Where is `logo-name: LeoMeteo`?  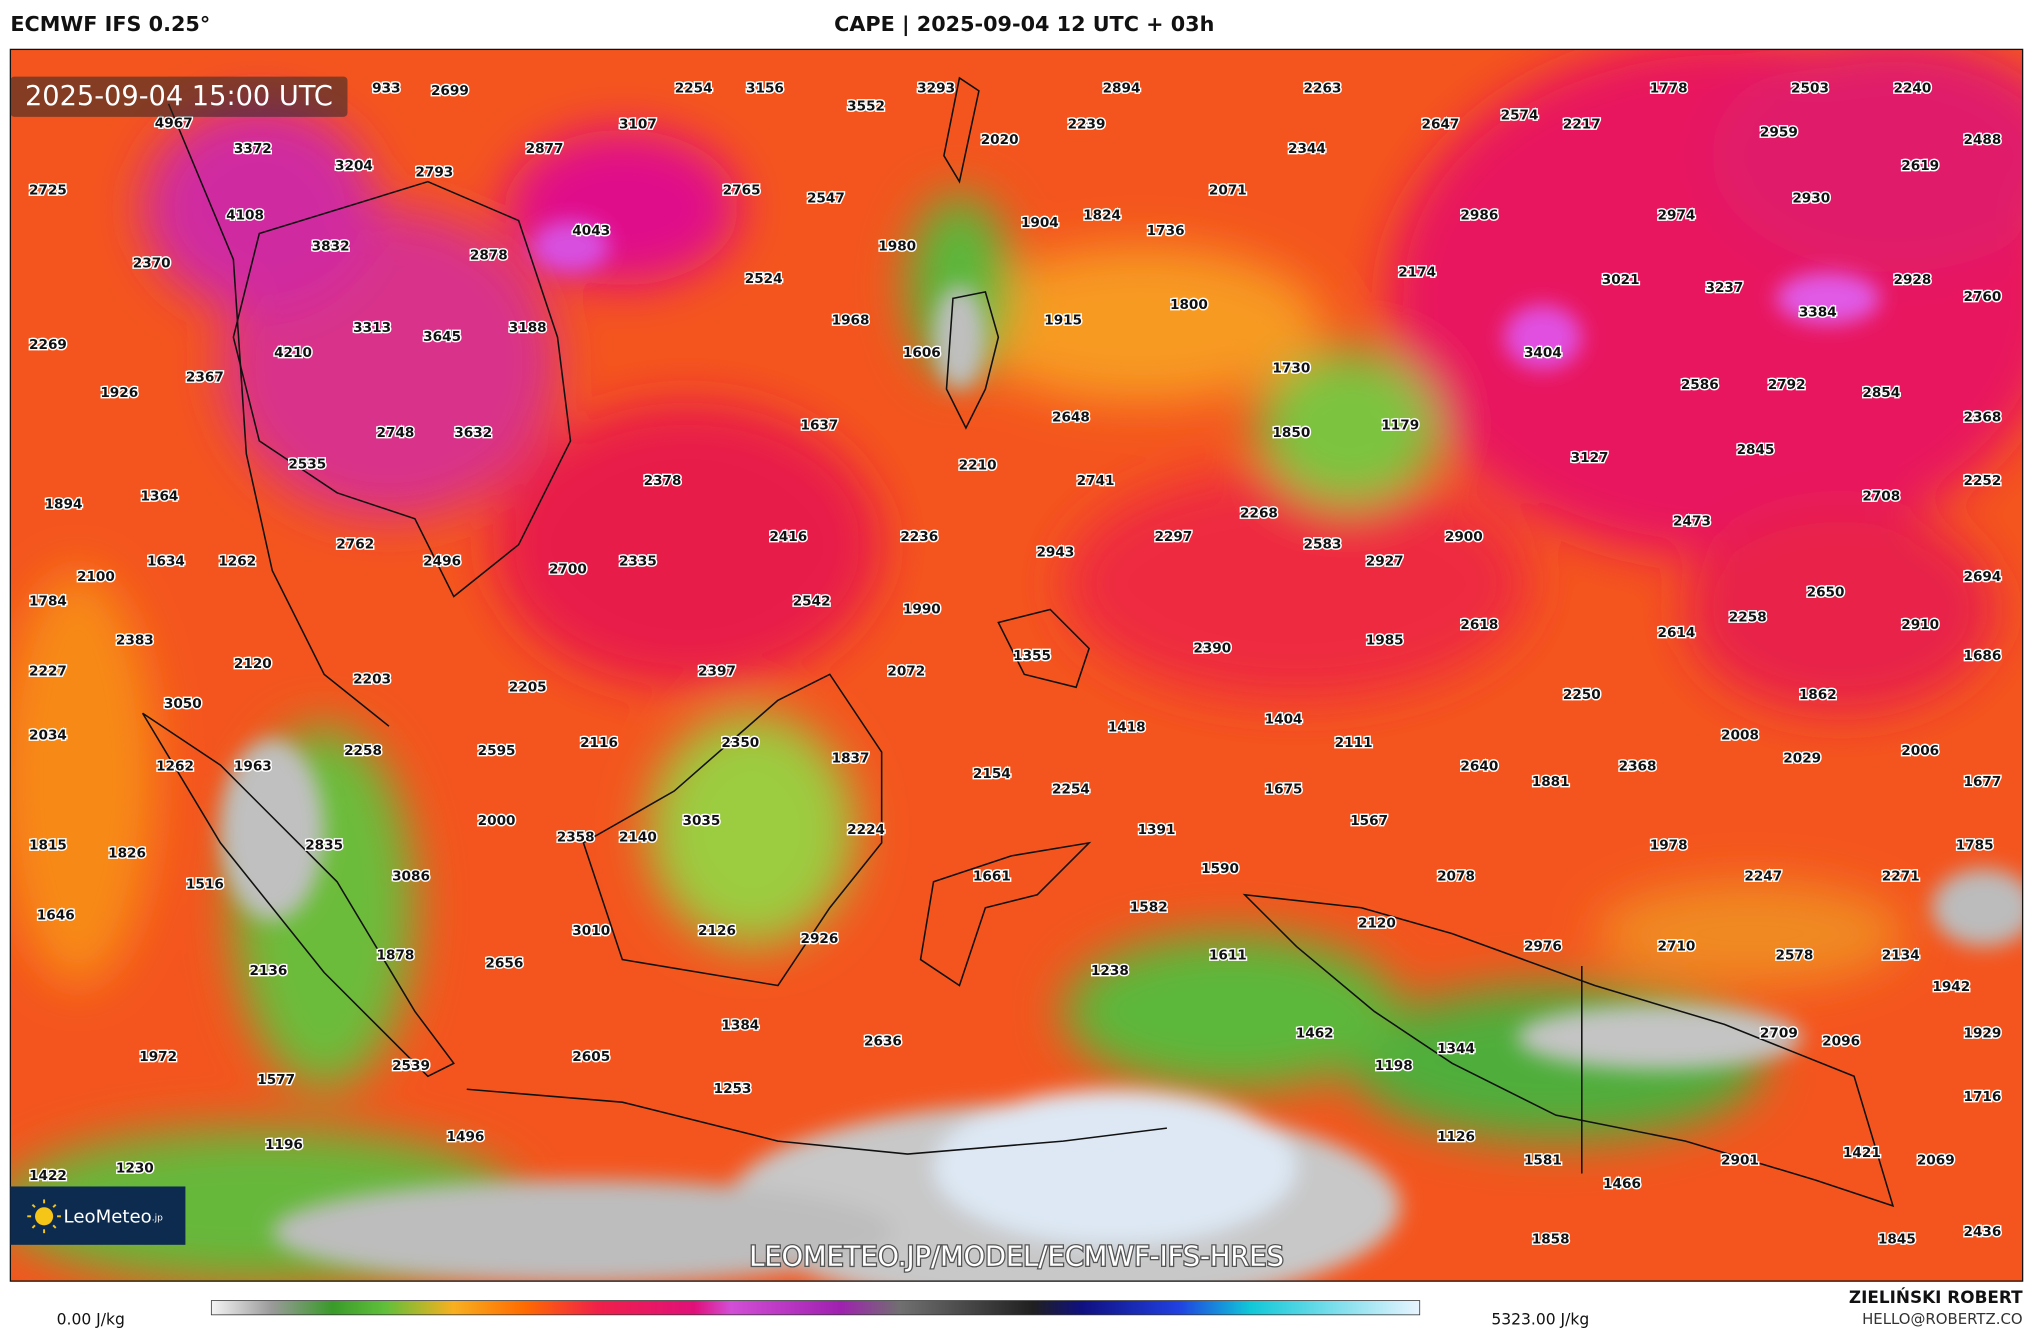 logo-name: LeoMeteo is located at coordinates (108, 1217).